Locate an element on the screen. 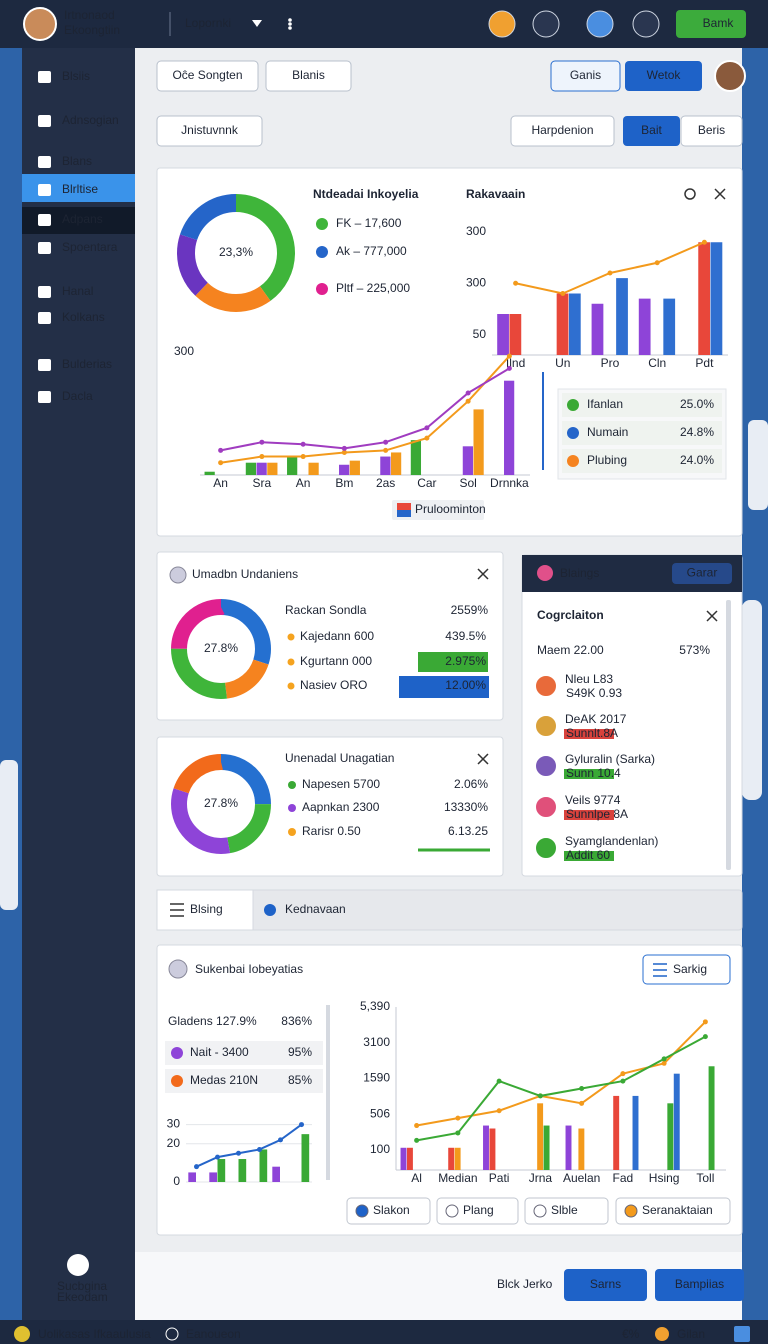 This screenshot has height=1344, width=768. stats-value: 95% is located at coordinates (300, 1052).